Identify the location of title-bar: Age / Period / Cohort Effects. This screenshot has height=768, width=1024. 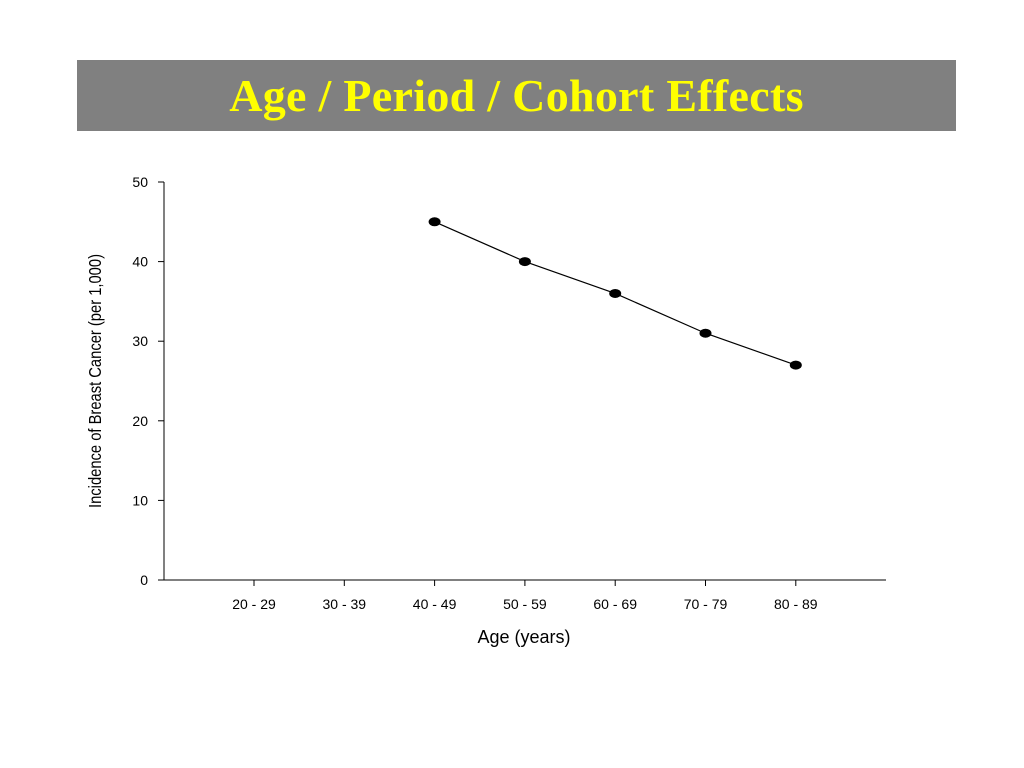
(516, 95).